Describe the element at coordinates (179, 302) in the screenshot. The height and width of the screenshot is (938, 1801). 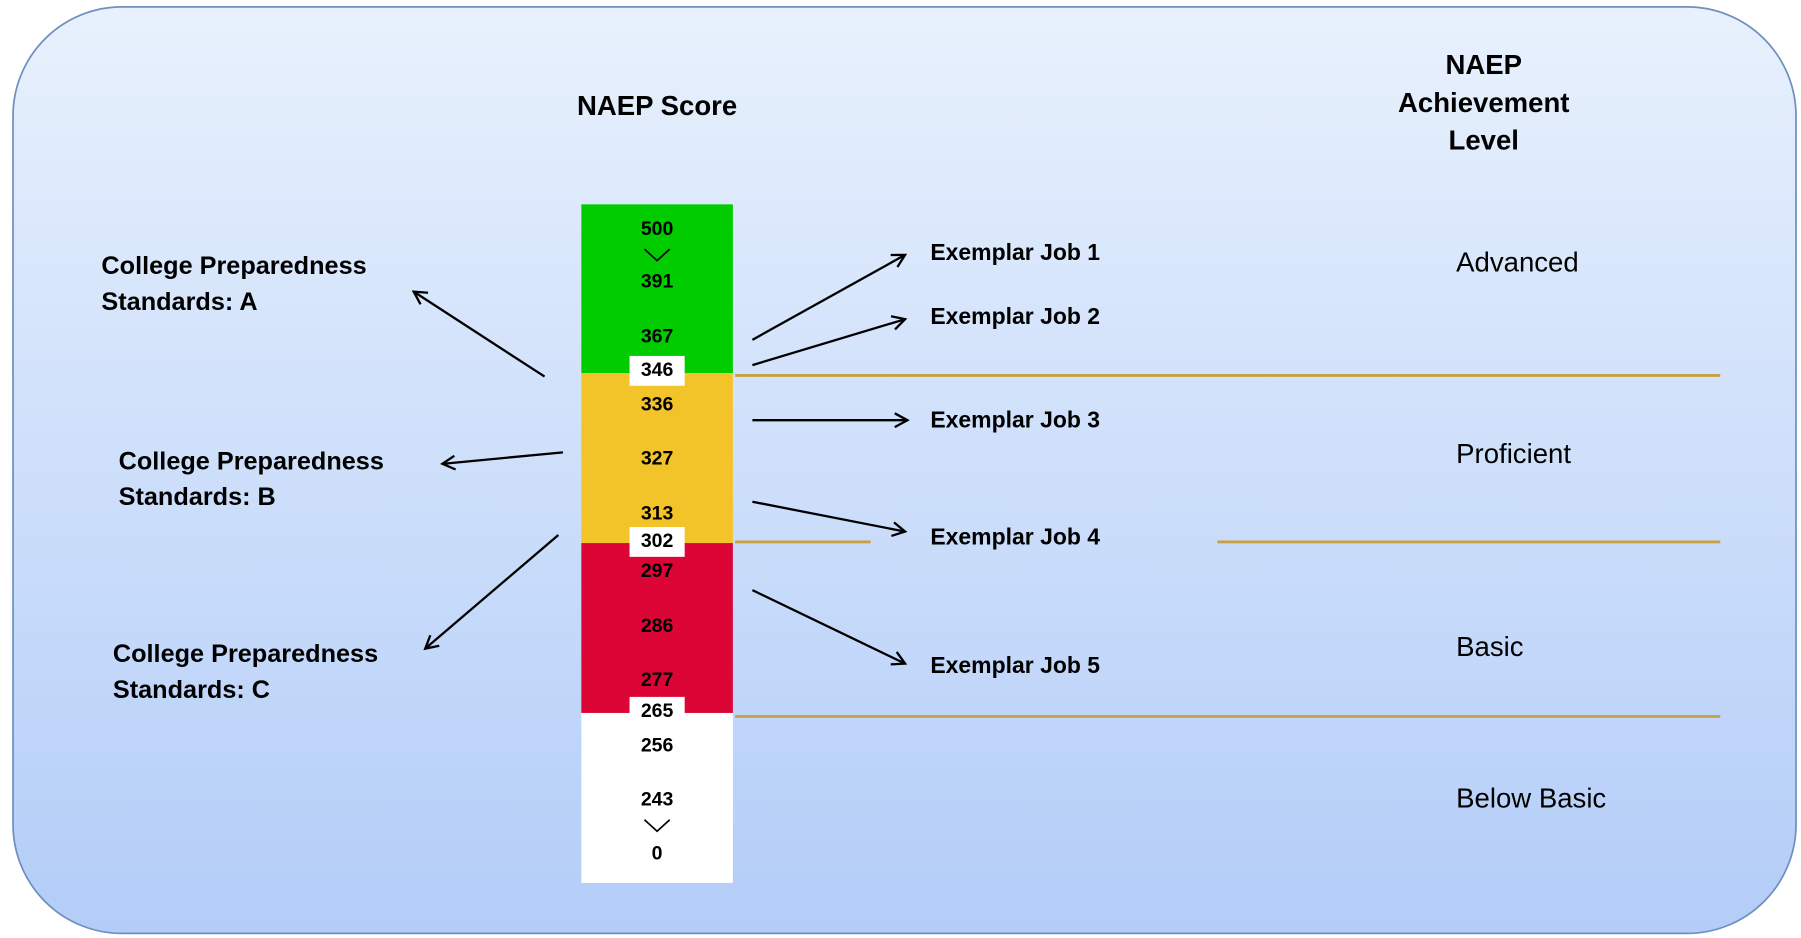
I see `standard-label: Standards: A` at that location.